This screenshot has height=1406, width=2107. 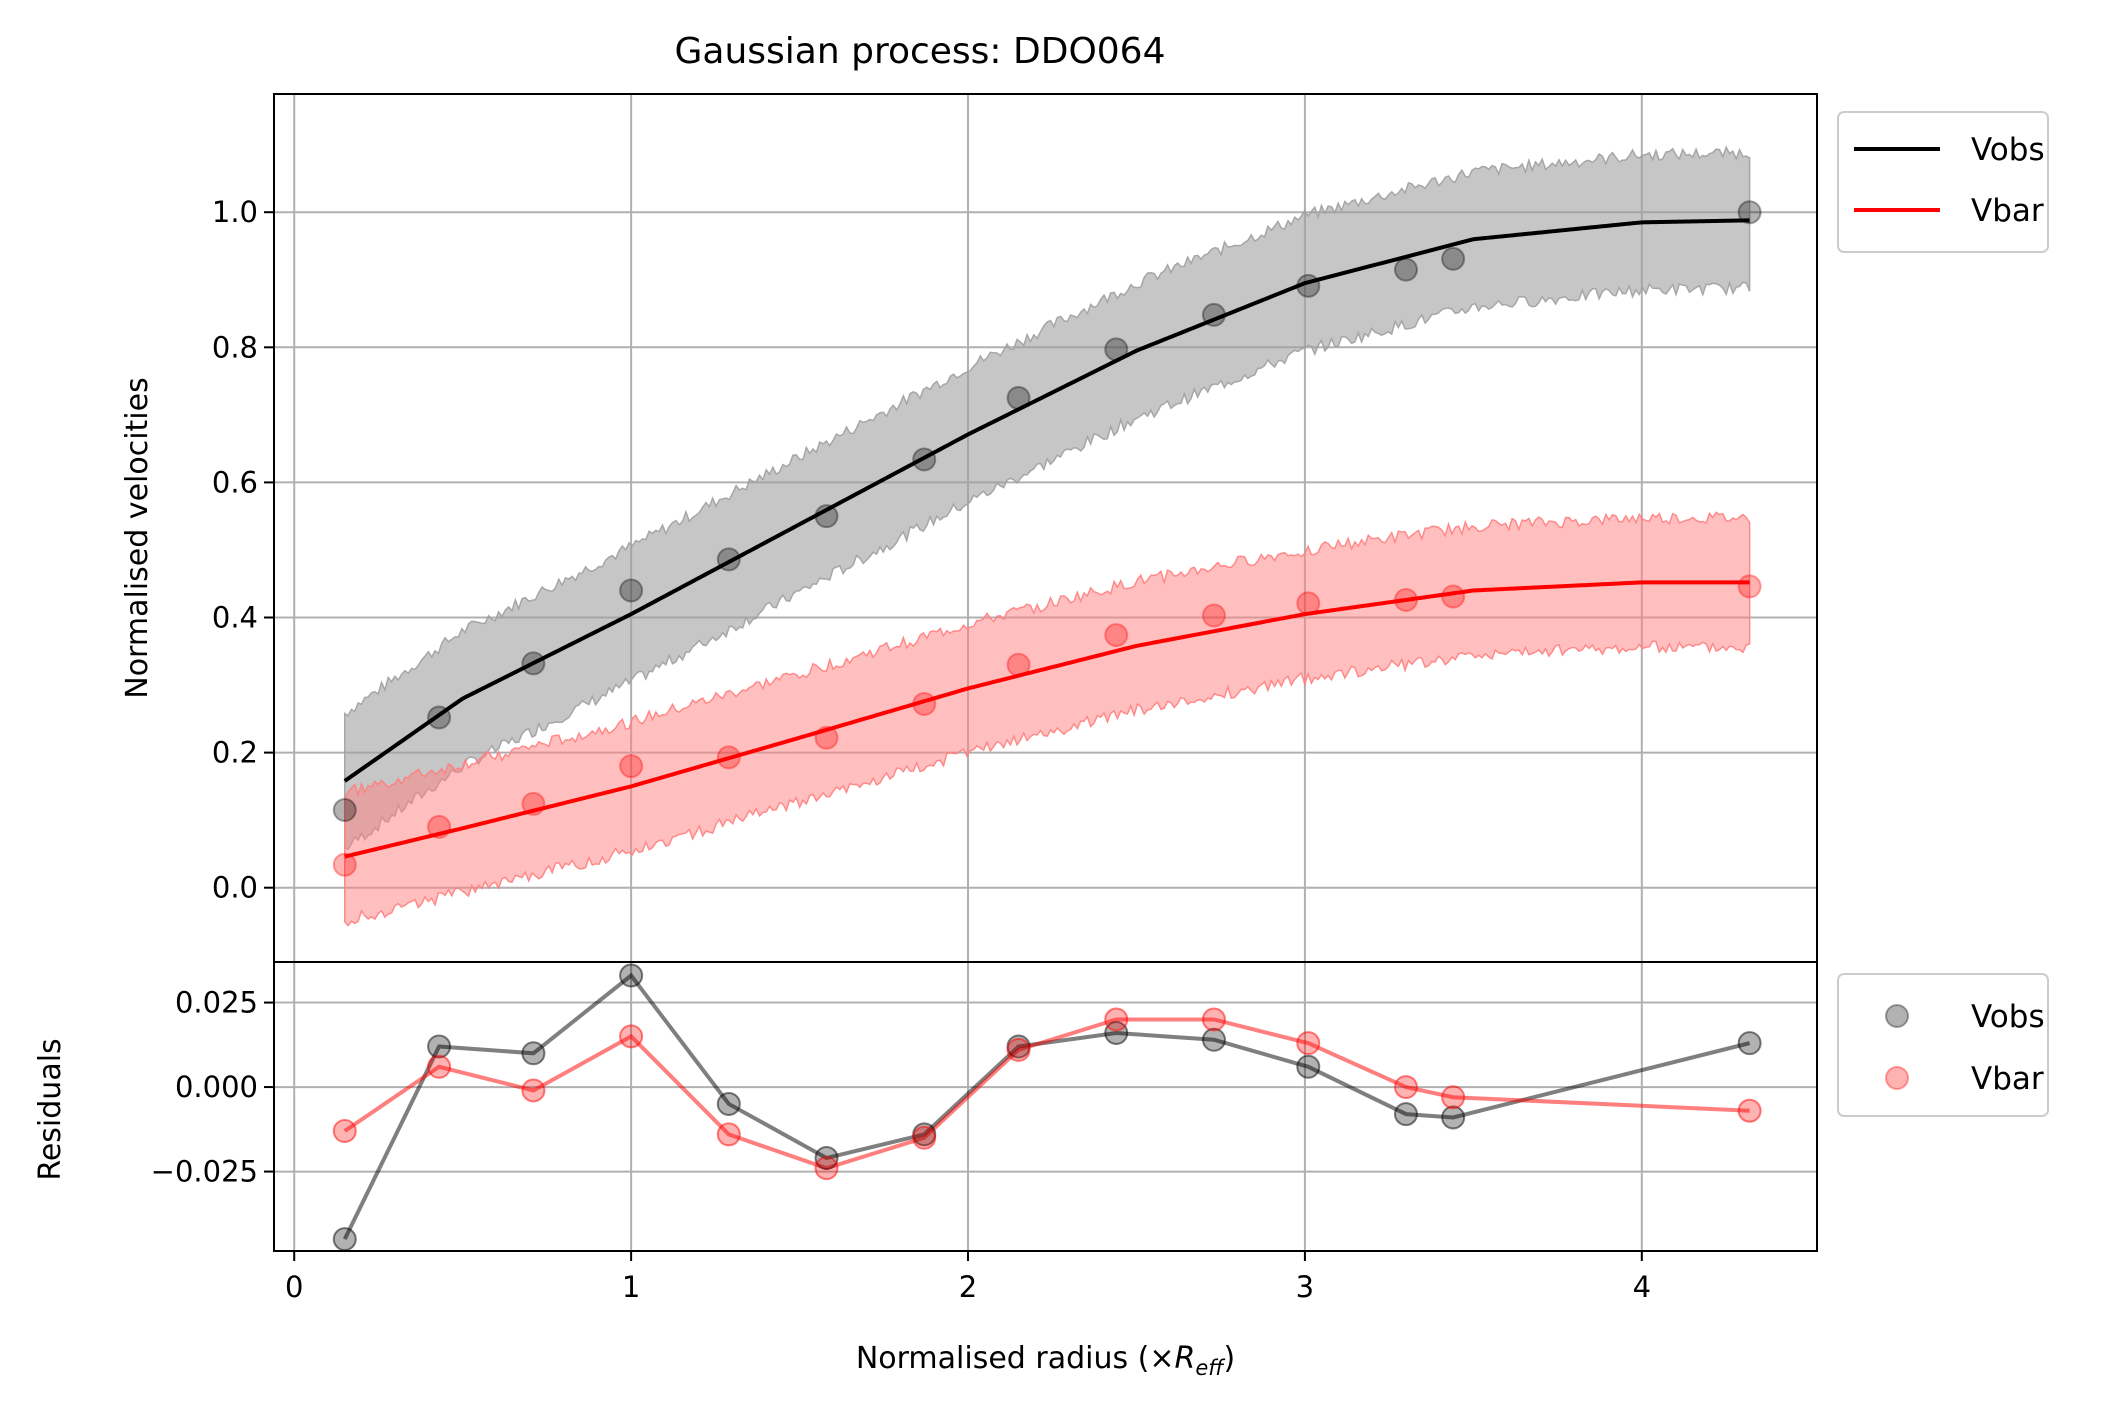 What do you see at coordinates (1229, 1358) in the screenshot?
I see `x-axis-label-suffix: )` at bounding box center [1229, 1358].